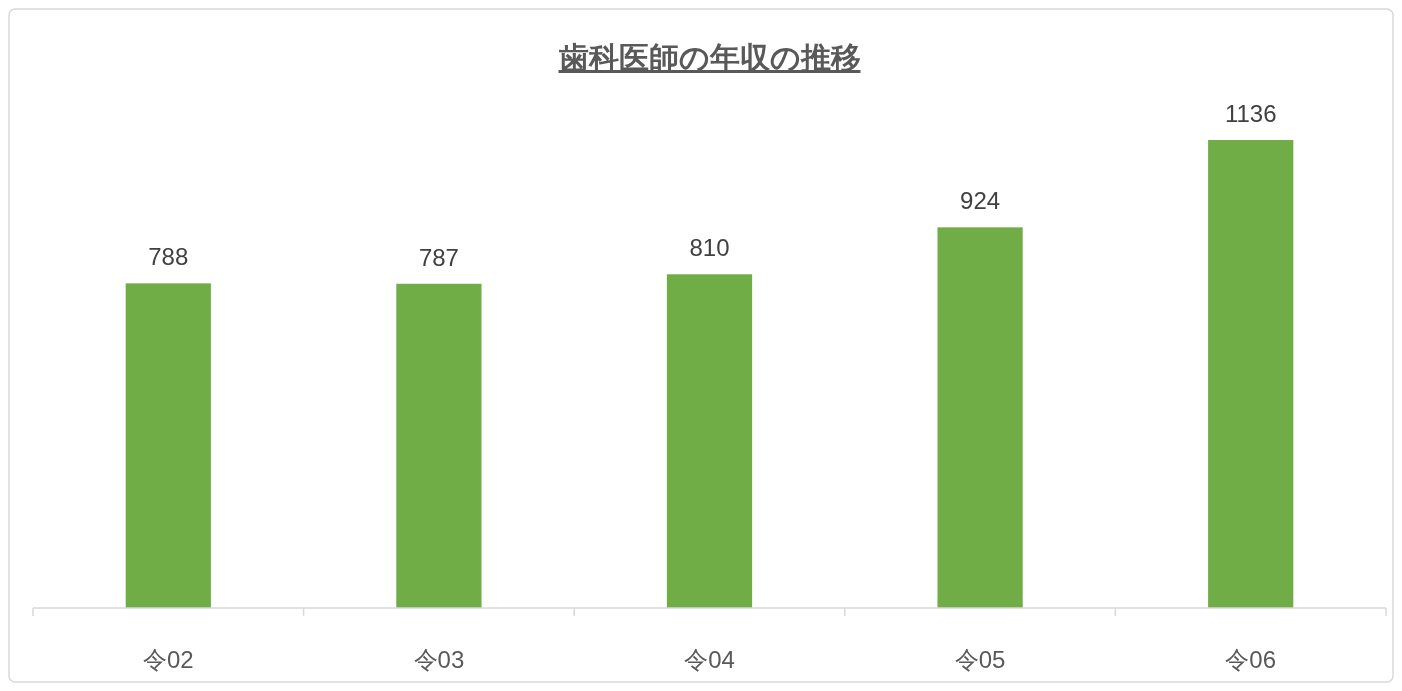 The width and height of the screenshot is (1402, 691). Describe the element at coordinates (709, 248) in the screenshot. I see `data-label: 810` at that location.